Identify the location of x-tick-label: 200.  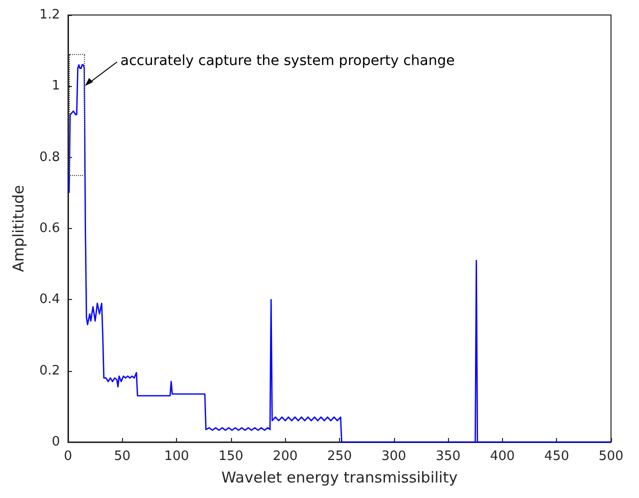
(285, 456).